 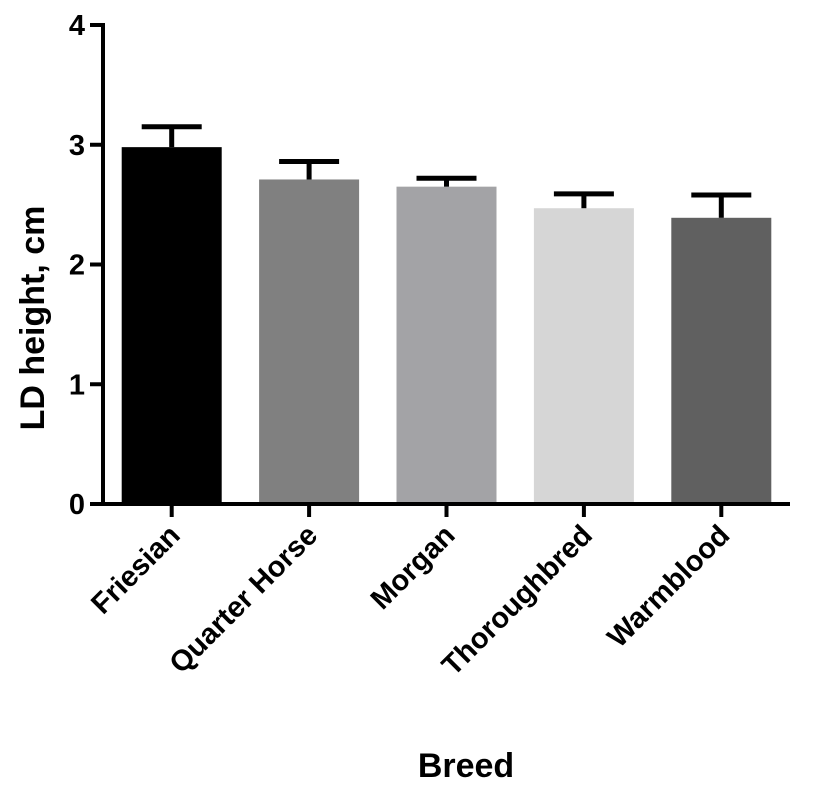 I want to click on y-tick-label: 2, so click(x=77, y=266).